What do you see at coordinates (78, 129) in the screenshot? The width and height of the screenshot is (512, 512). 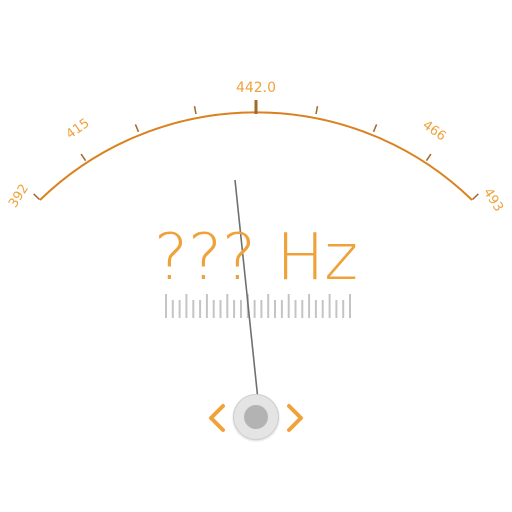 I see `scale-label-415: 415` at bounding box center [78, 129].